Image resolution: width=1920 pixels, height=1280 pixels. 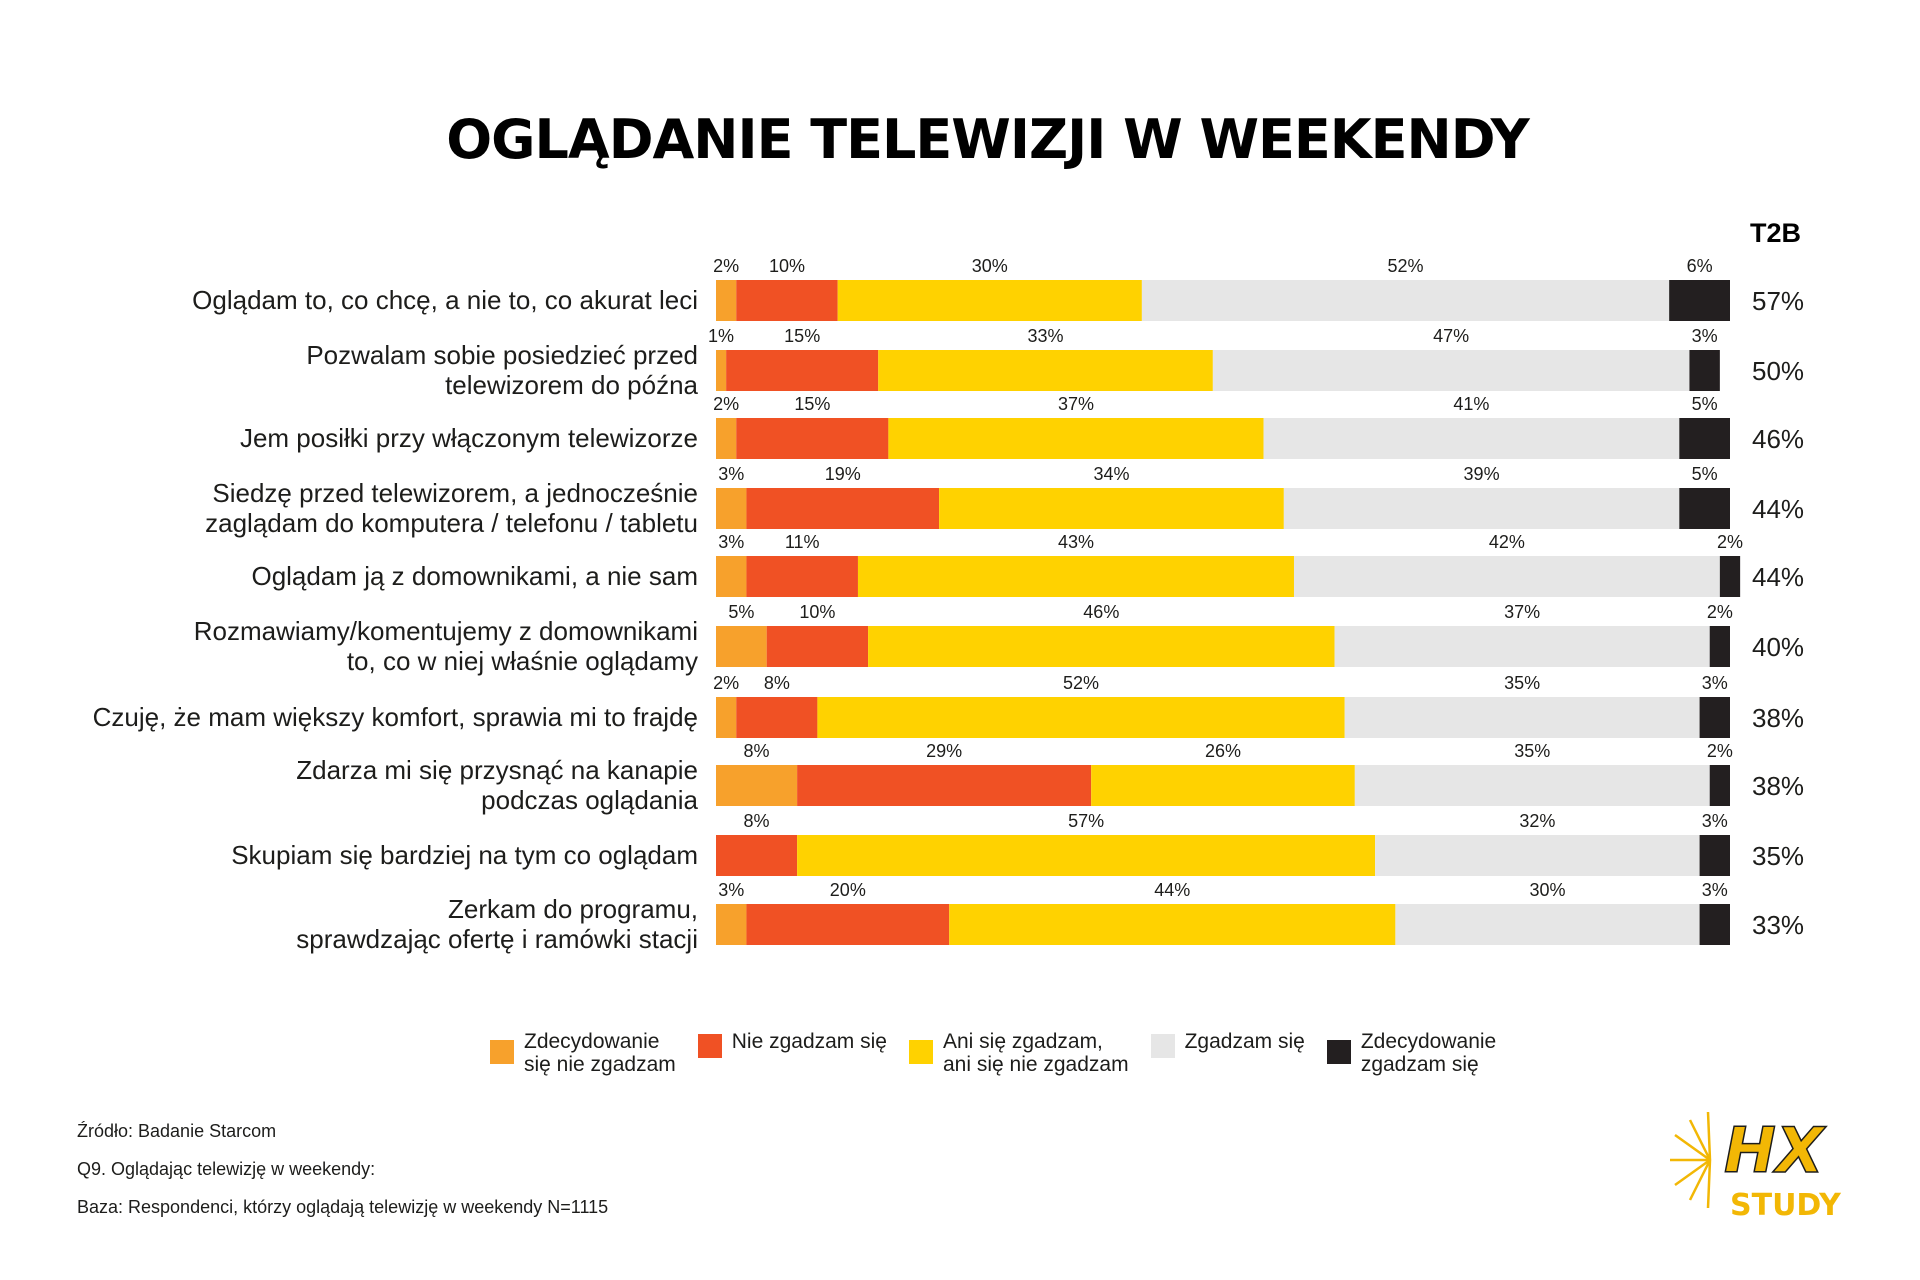 What do you see at coordinates (1081, 683) in the screenshot?
I see `data-label: 52%` at bounding box center [1081, 683].